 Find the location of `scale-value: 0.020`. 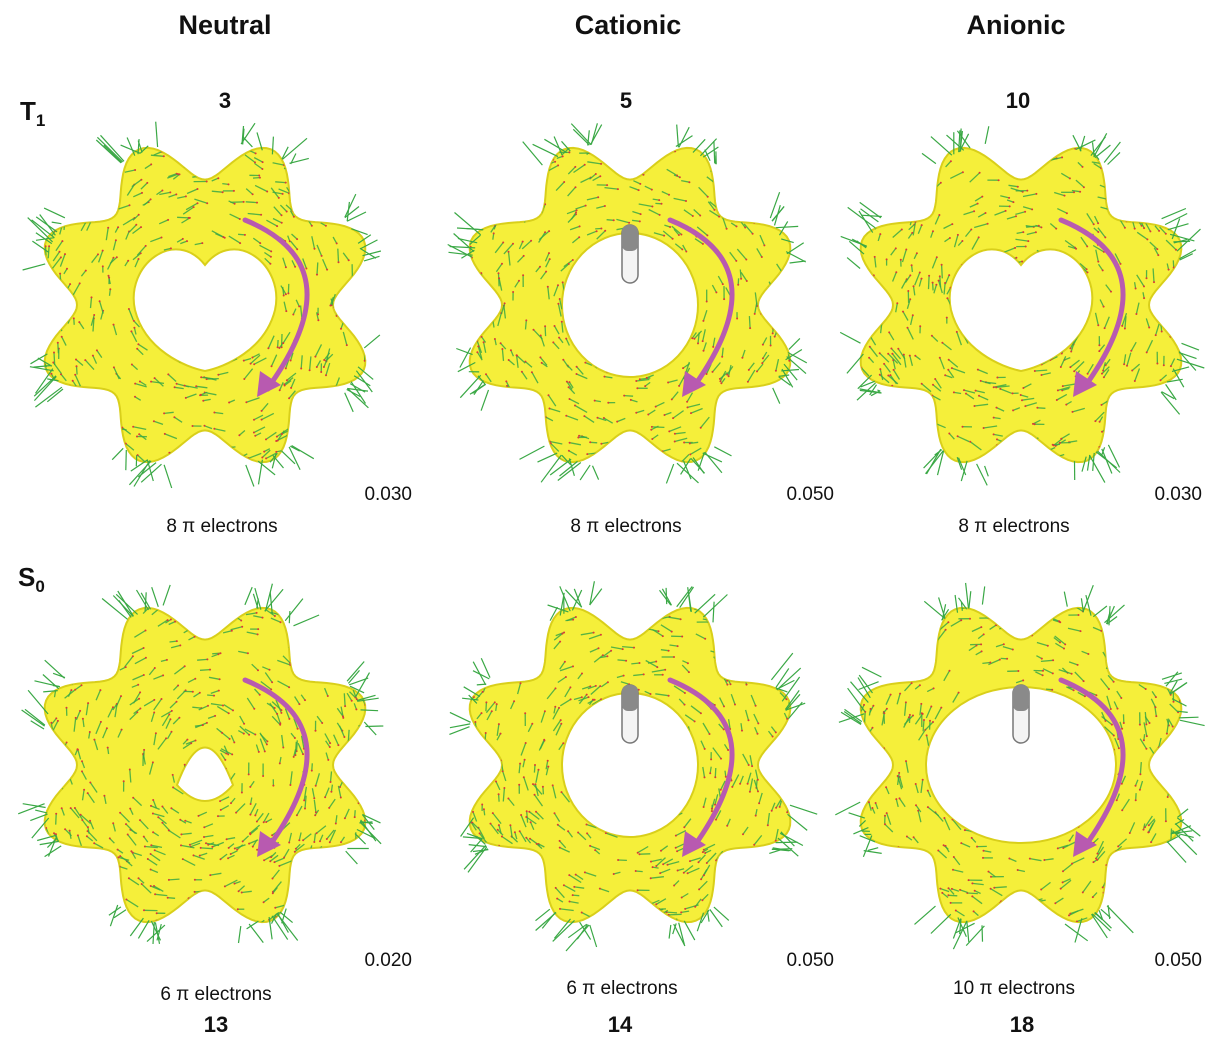

scale-value: 0.020 is located at coordinates (388, 960).